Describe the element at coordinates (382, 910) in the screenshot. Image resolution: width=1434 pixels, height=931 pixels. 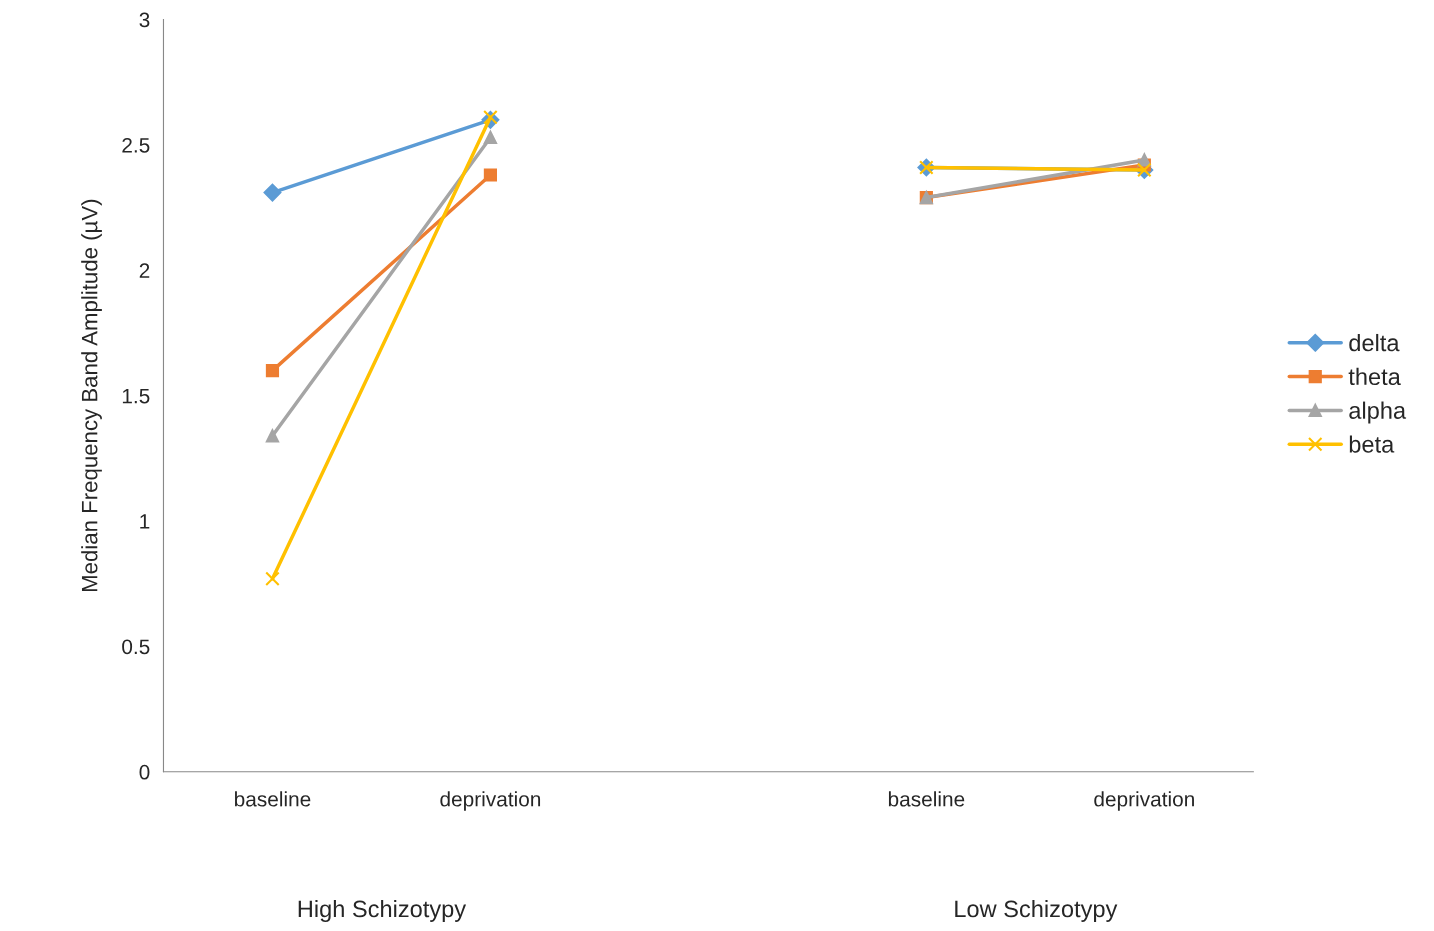
I see `text: High Schizotypy` at that location.